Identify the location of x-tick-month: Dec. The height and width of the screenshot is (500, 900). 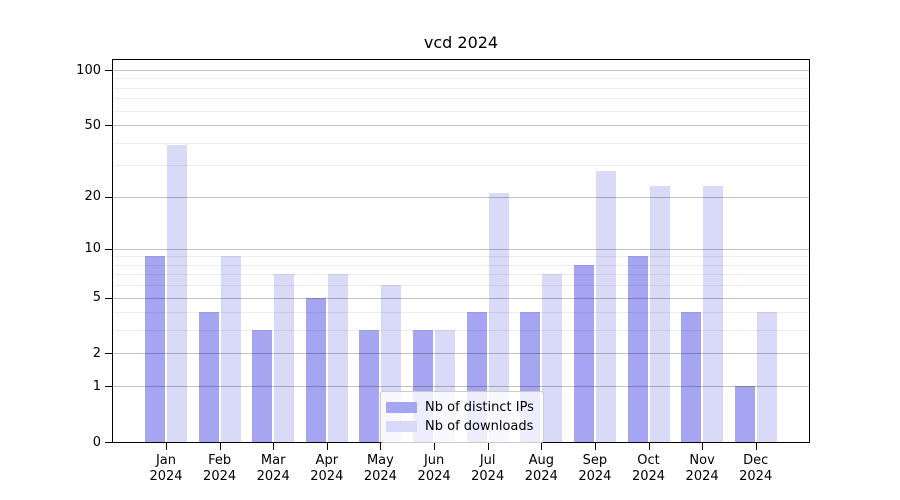
(756, 460).